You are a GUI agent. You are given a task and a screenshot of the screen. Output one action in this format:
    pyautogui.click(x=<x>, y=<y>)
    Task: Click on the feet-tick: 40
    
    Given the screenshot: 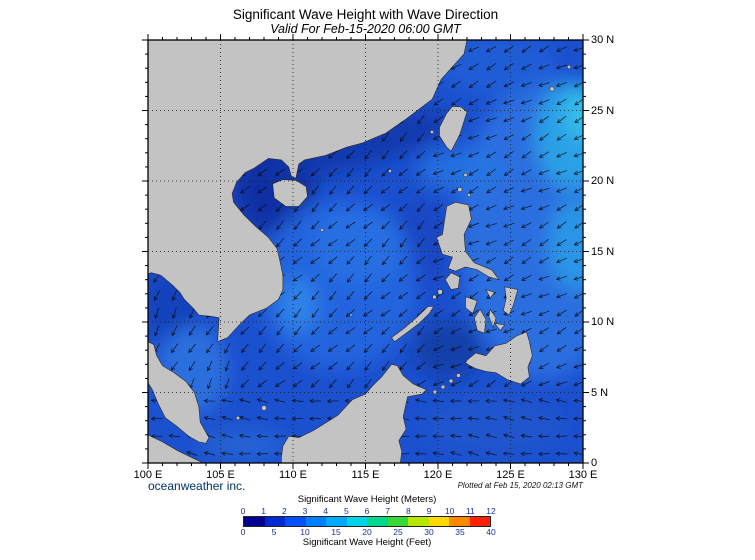 What is the action you would take?
    pyautogui.click(x=491, y=532)
    